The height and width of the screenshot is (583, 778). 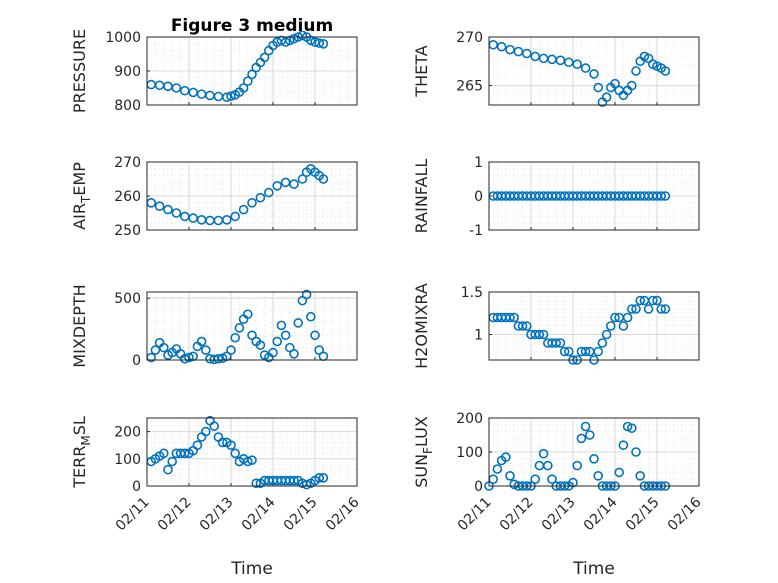 I want to click on y-tick-label: 800, so click(x=127, y=106).